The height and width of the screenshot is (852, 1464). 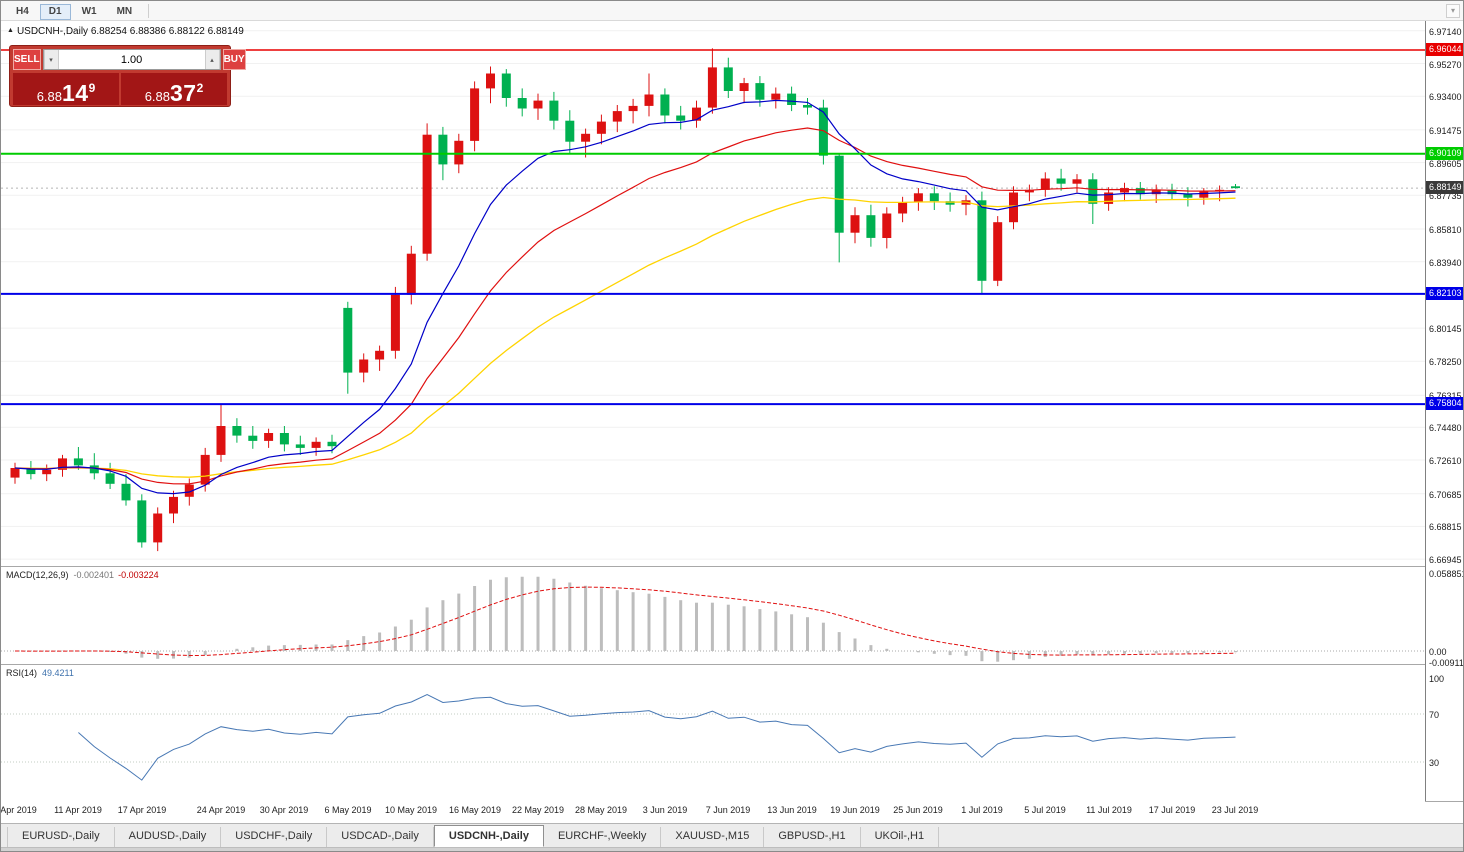 What do you see at coordinates (1446, 574) in the screenshot?
I see `macd-tick-label: 0.058851` at bounding box center [1446, 574].